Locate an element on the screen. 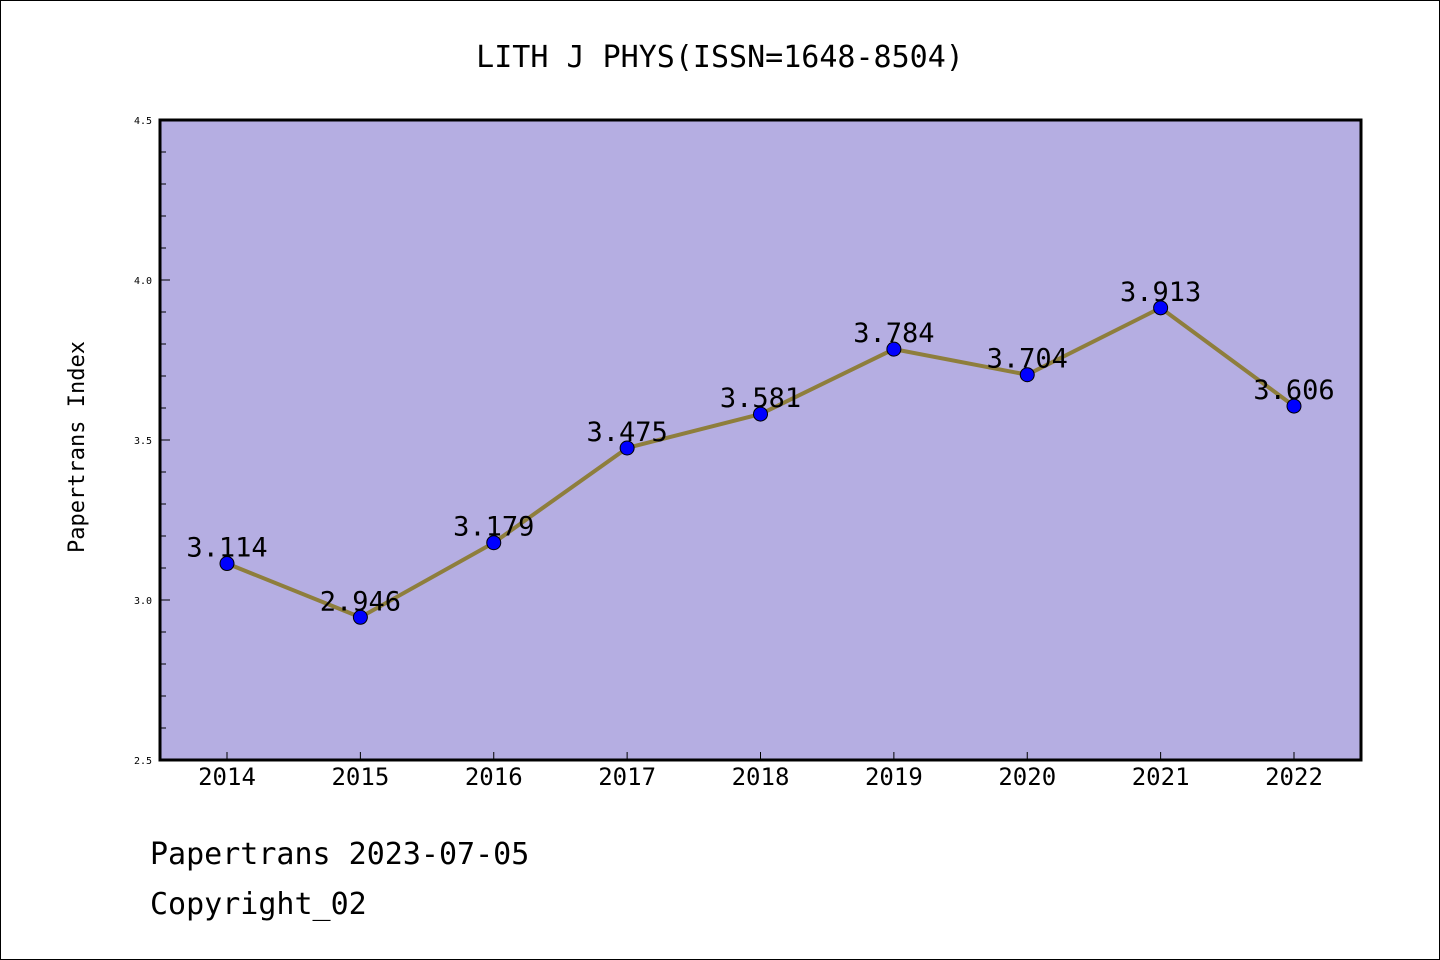 This screenshot has width=1440, height=960. x-tick-label: 2018 is located at coordinates (761, 777).